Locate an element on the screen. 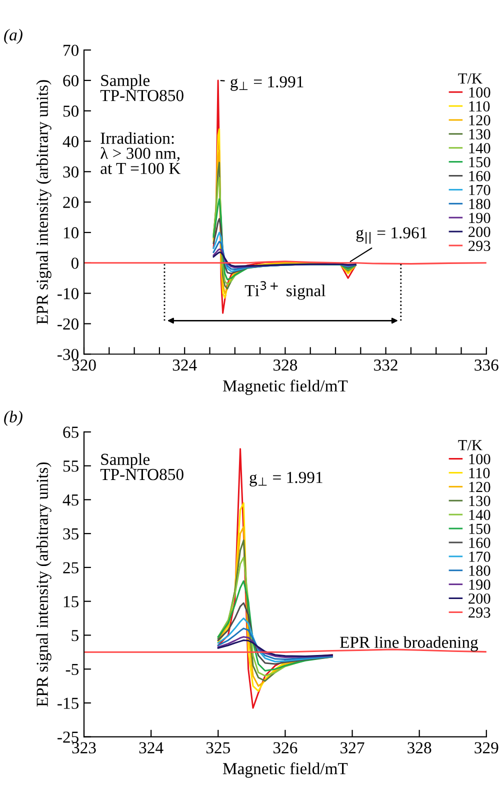 This screenshot has width=503, height=794. x-tick-label: 332 is located at coordinates (386, 365).